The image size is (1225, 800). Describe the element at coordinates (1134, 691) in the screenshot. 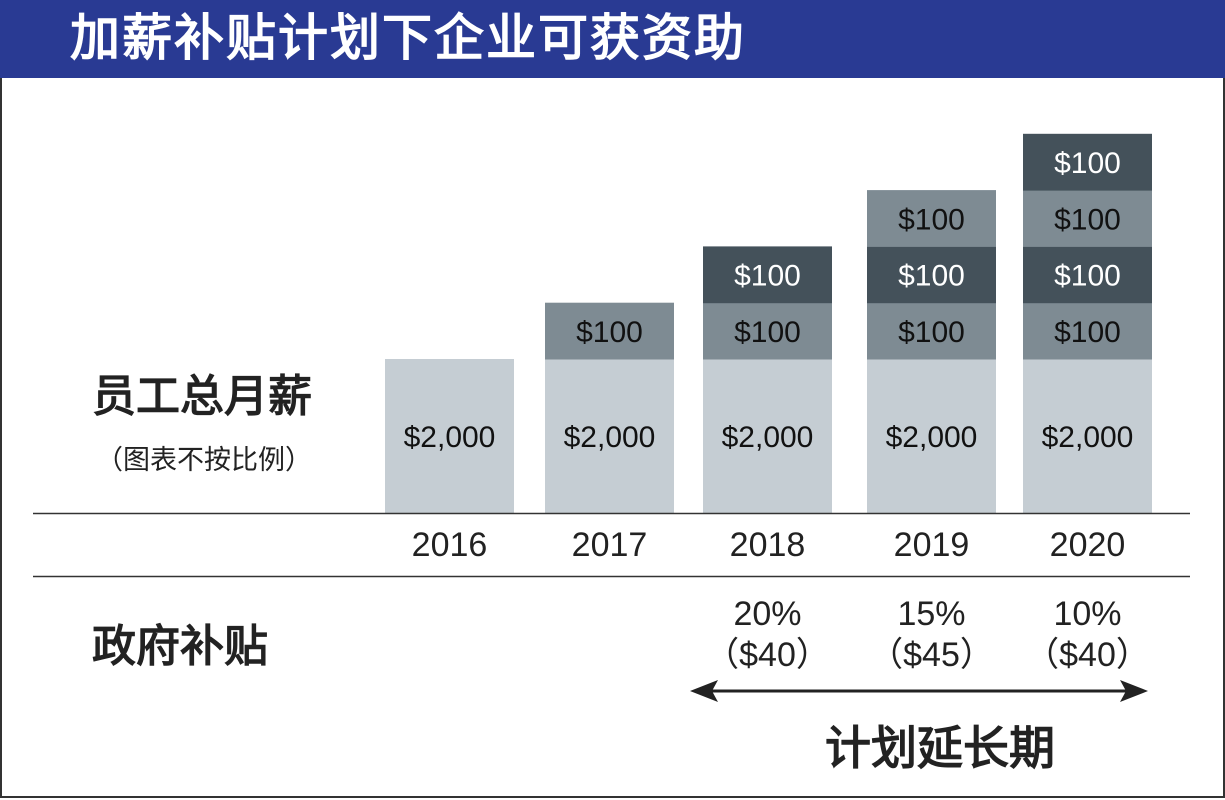

I see `arrow-right-icon` at that location.